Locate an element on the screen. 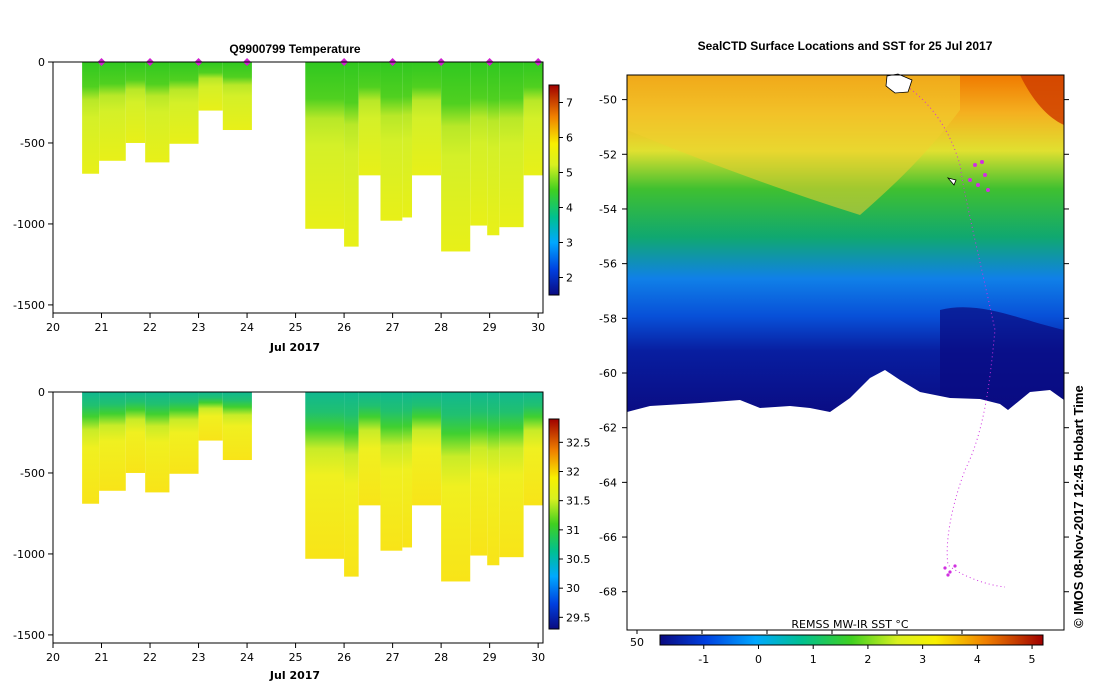 This screenshot has width=1099, height=700. map-y-tick-label: -58 is located at coordinates (608, 318).